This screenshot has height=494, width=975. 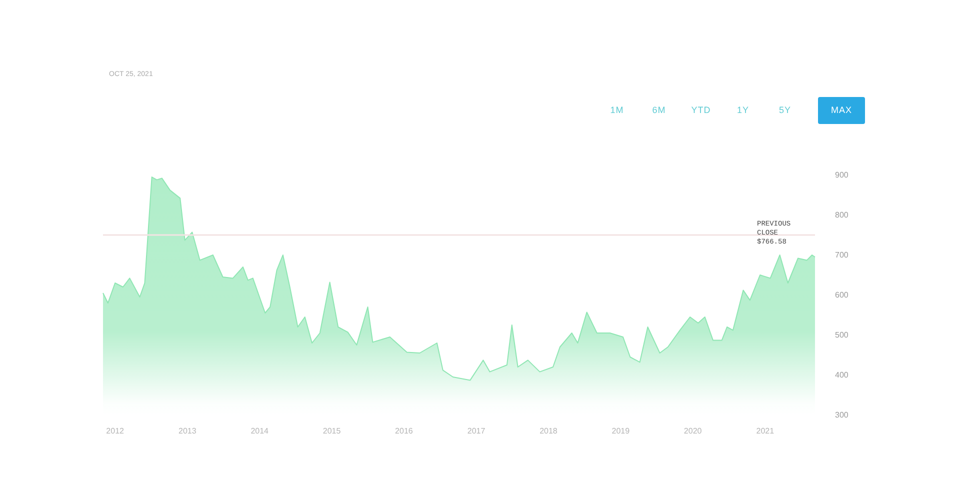 I want to click on x-tick-label: 2015, so click(x=332, y=431).